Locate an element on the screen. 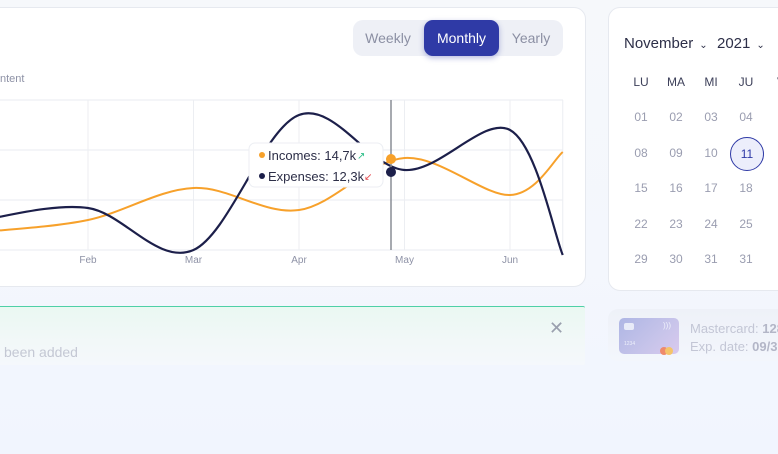  year-select: 2021 ⌄ is located at coordinates (741, 43).